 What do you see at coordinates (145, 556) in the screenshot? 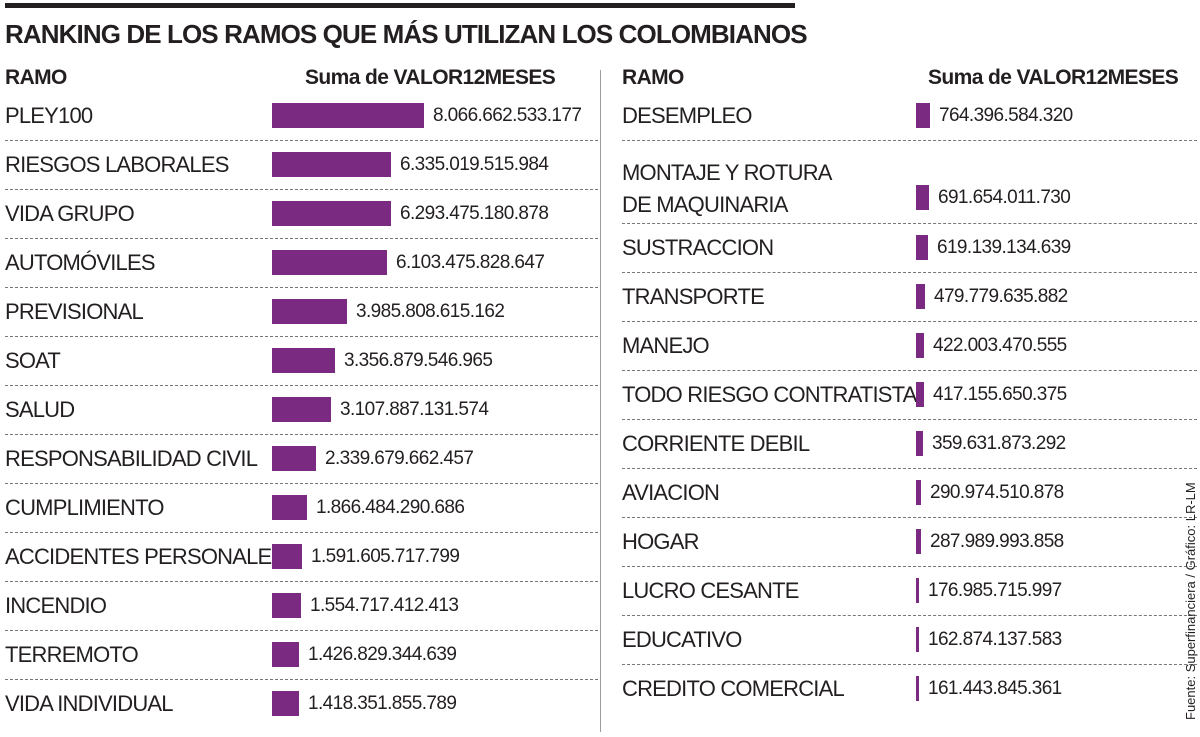
I see `bar-category-label: ACCIDENTES PERSONALES` at bounding box center [145, 556].